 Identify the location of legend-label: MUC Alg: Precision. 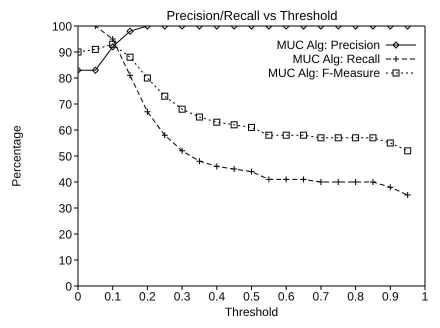
(328, 45).